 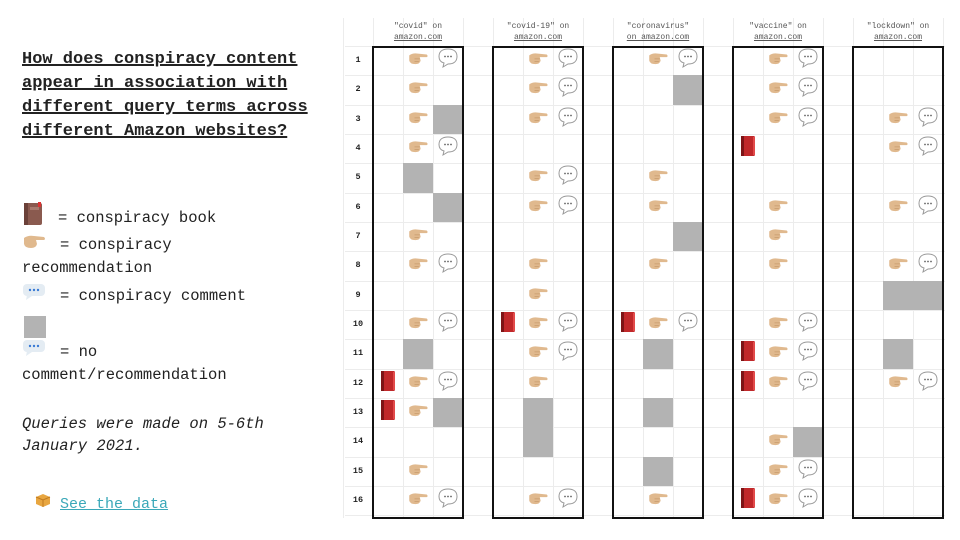 What do you see at coordinates (358, 235) in the screenshot?
I see `row-number: 7` at bounding box center [358, 235].